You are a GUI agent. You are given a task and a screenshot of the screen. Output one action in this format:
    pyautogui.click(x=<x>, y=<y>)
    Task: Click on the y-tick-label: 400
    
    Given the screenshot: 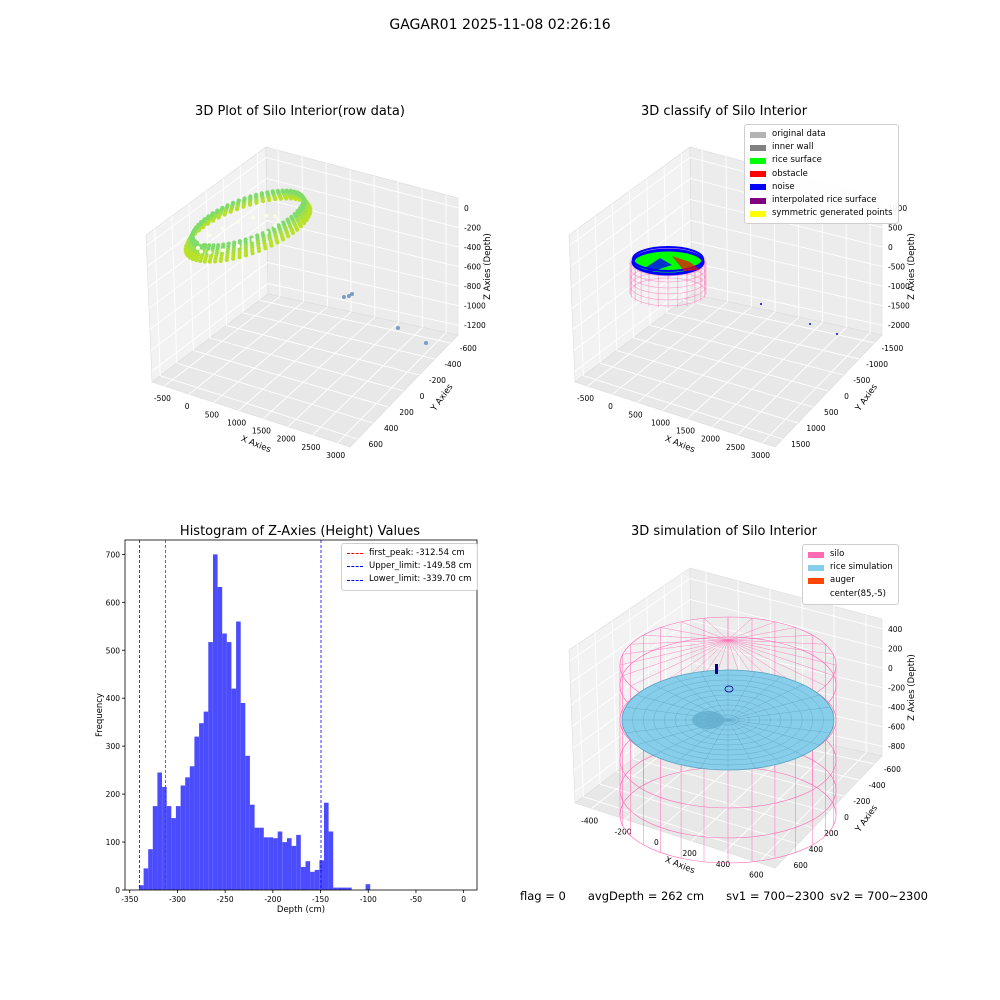 What is the action you would take?
    pyautogui.click(x=113, y=698)
    